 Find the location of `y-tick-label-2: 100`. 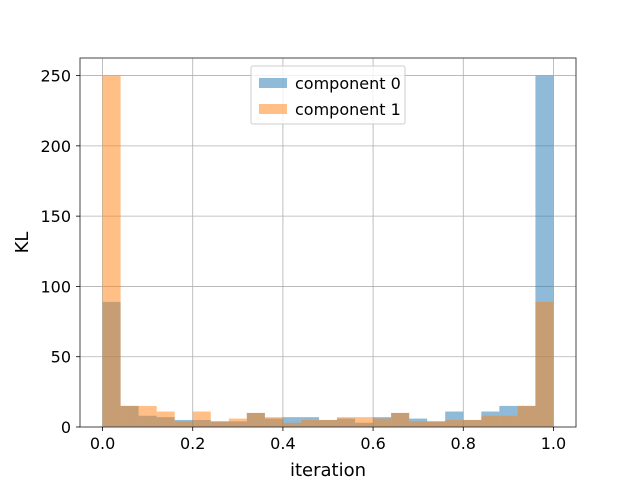

y-tick-label-2: 100 is located at coordinates (55, 286).